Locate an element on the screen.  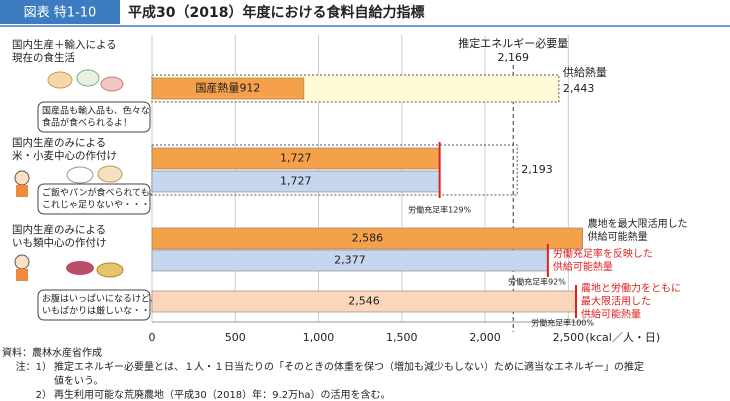
scenario-label: 現在の食生活 is located at coordinates (43, 57).